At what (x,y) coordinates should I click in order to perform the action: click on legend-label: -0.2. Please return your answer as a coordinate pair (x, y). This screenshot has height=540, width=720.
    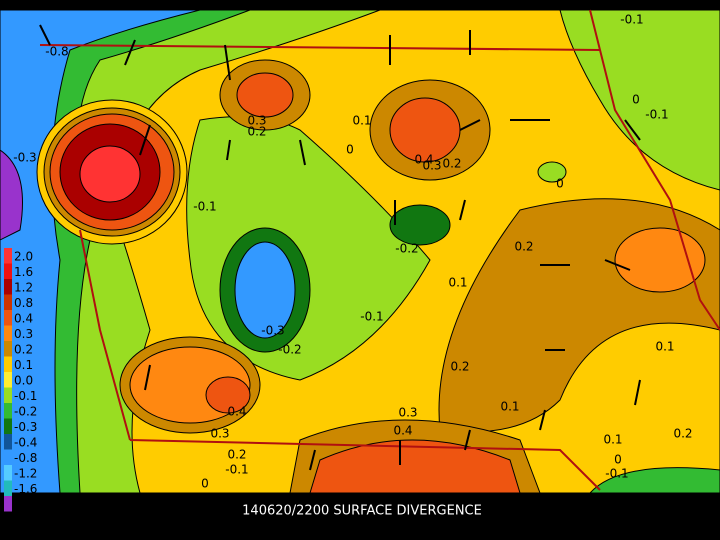
    Looking at the image, I should click on (25, 412).